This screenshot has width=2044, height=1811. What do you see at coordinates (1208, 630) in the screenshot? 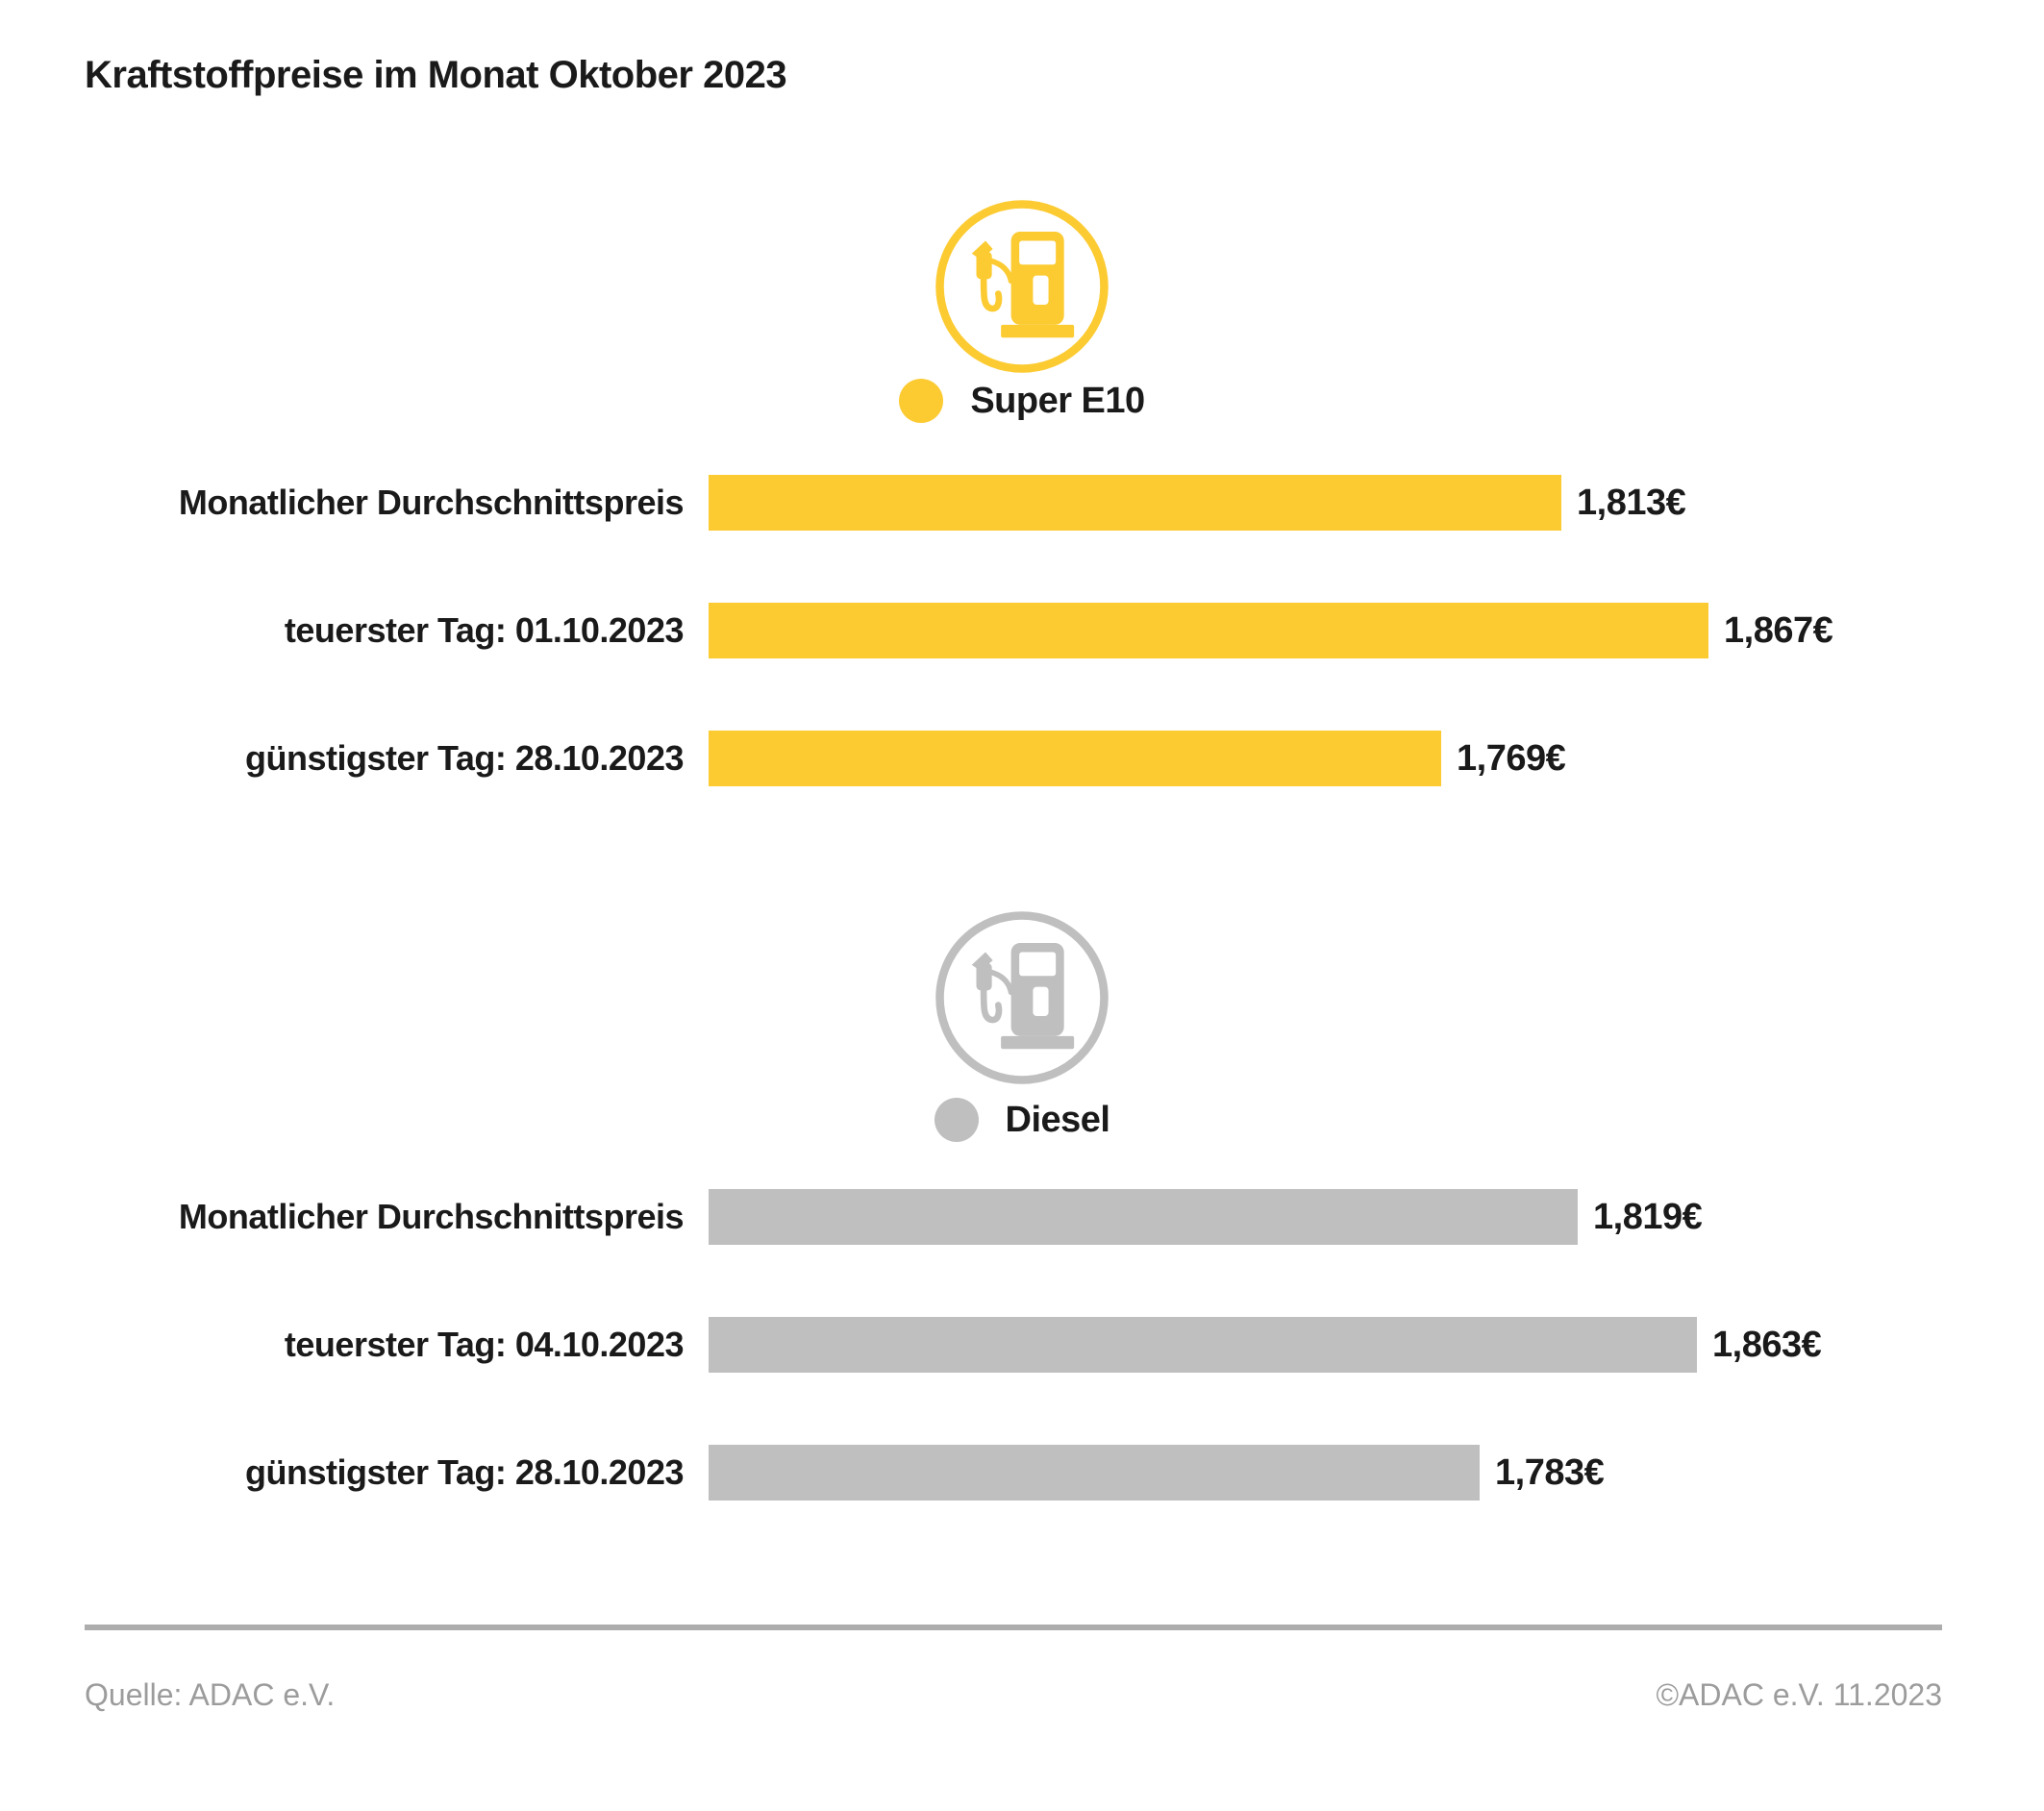
I see `price-bar-super-max` at bounding box center [1208, 630].